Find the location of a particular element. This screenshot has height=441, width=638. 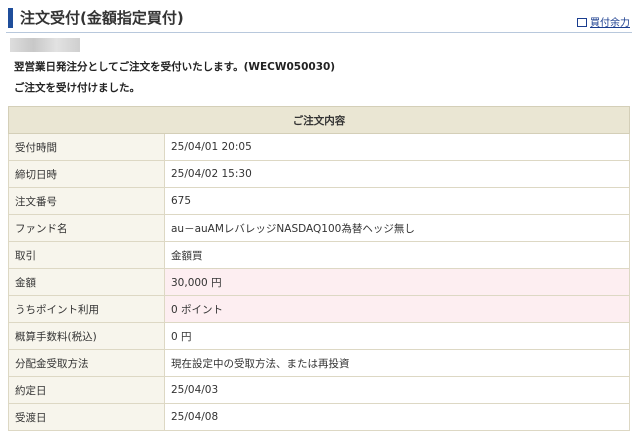

buying-power-link: 買付余力 is located at coordinates (603, 21).